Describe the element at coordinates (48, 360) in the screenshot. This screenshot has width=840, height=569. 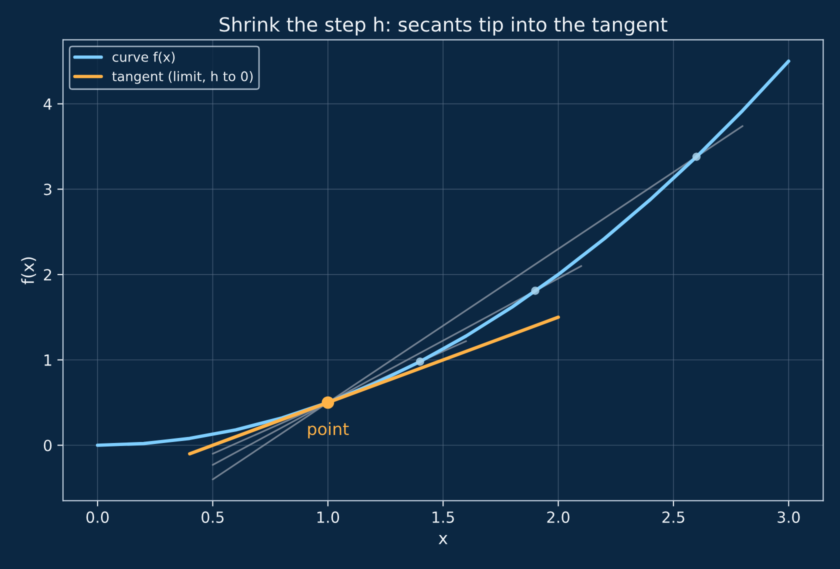
I see `y-tick-label: 1` at that location.